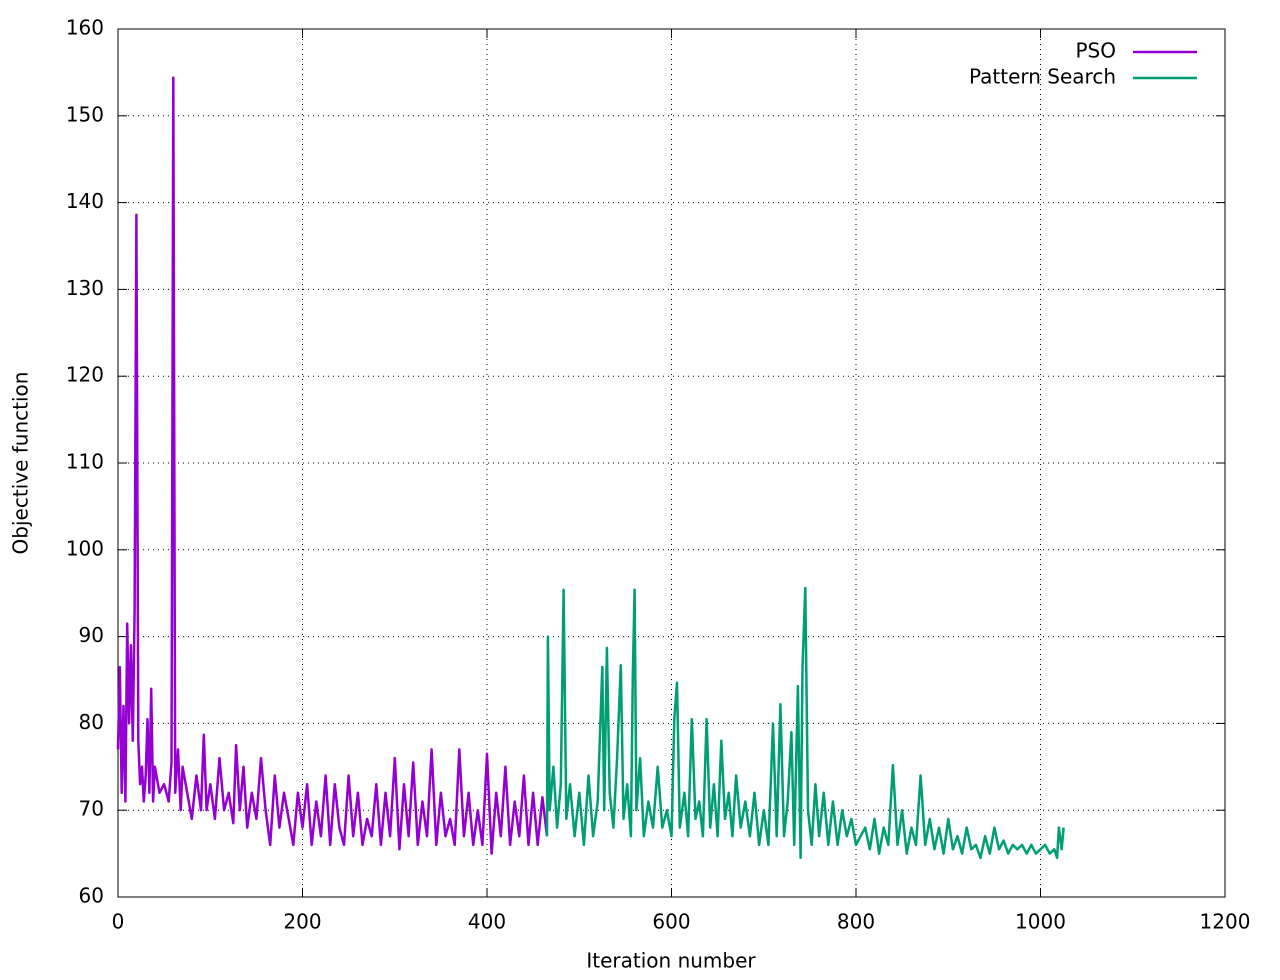 The image size is (1280, 980). Describe the element at coordinates (118, 922) in the screenshot. I see `x-tick-label: 0` at that location.